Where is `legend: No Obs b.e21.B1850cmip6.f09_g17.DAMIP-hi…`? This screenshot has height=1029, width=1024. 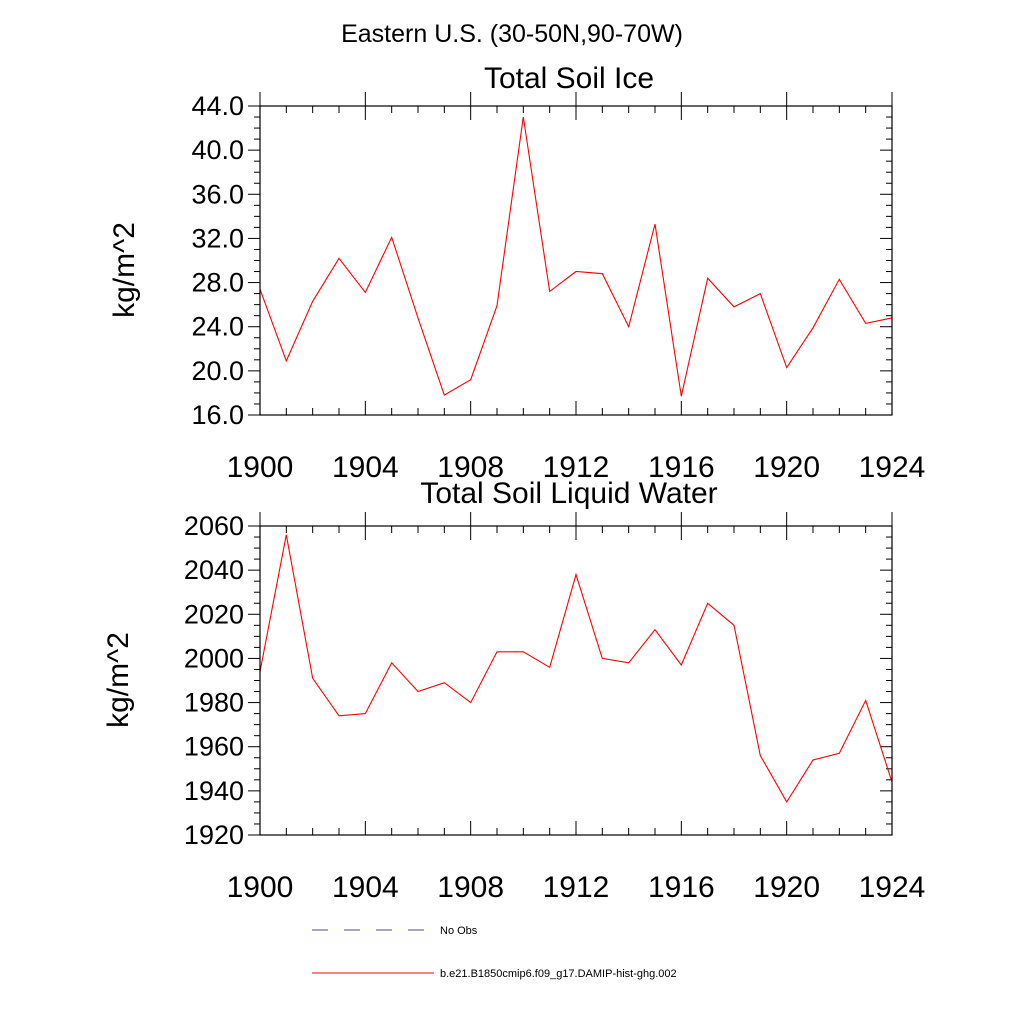 legend: No Obs b.e21.B1850cmip6.f09_g17.DAMIP-hi… is located at coordinates (494, 952).